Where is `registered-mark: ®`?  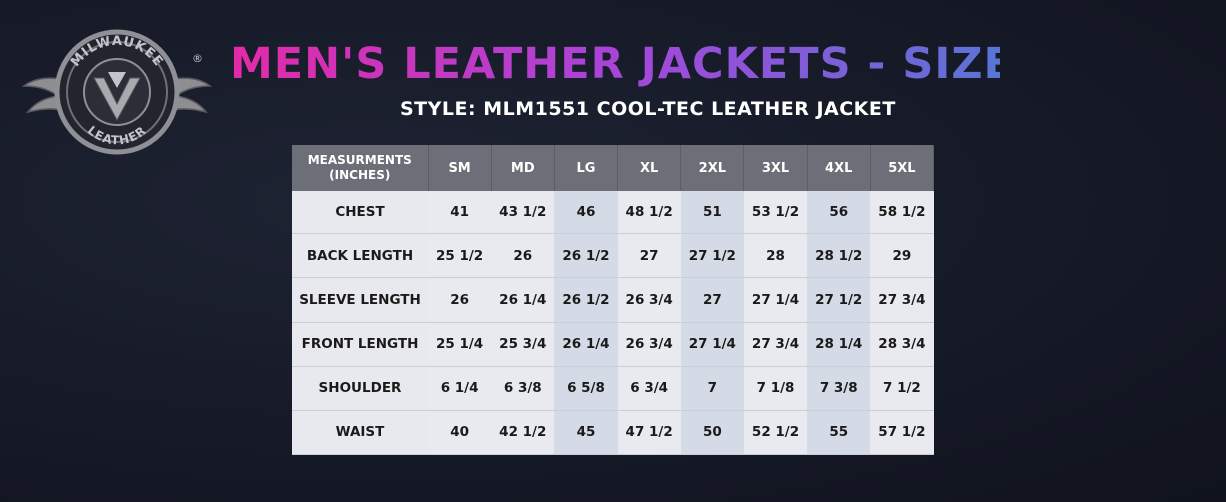 registered-mark: ® is located at coordinates (197, 58).